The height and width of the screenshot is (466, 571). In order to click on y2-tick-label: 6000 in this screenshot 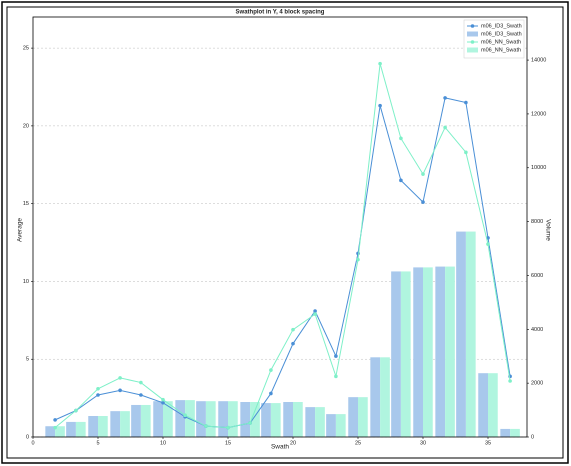, I will do `click(537, 276)`.